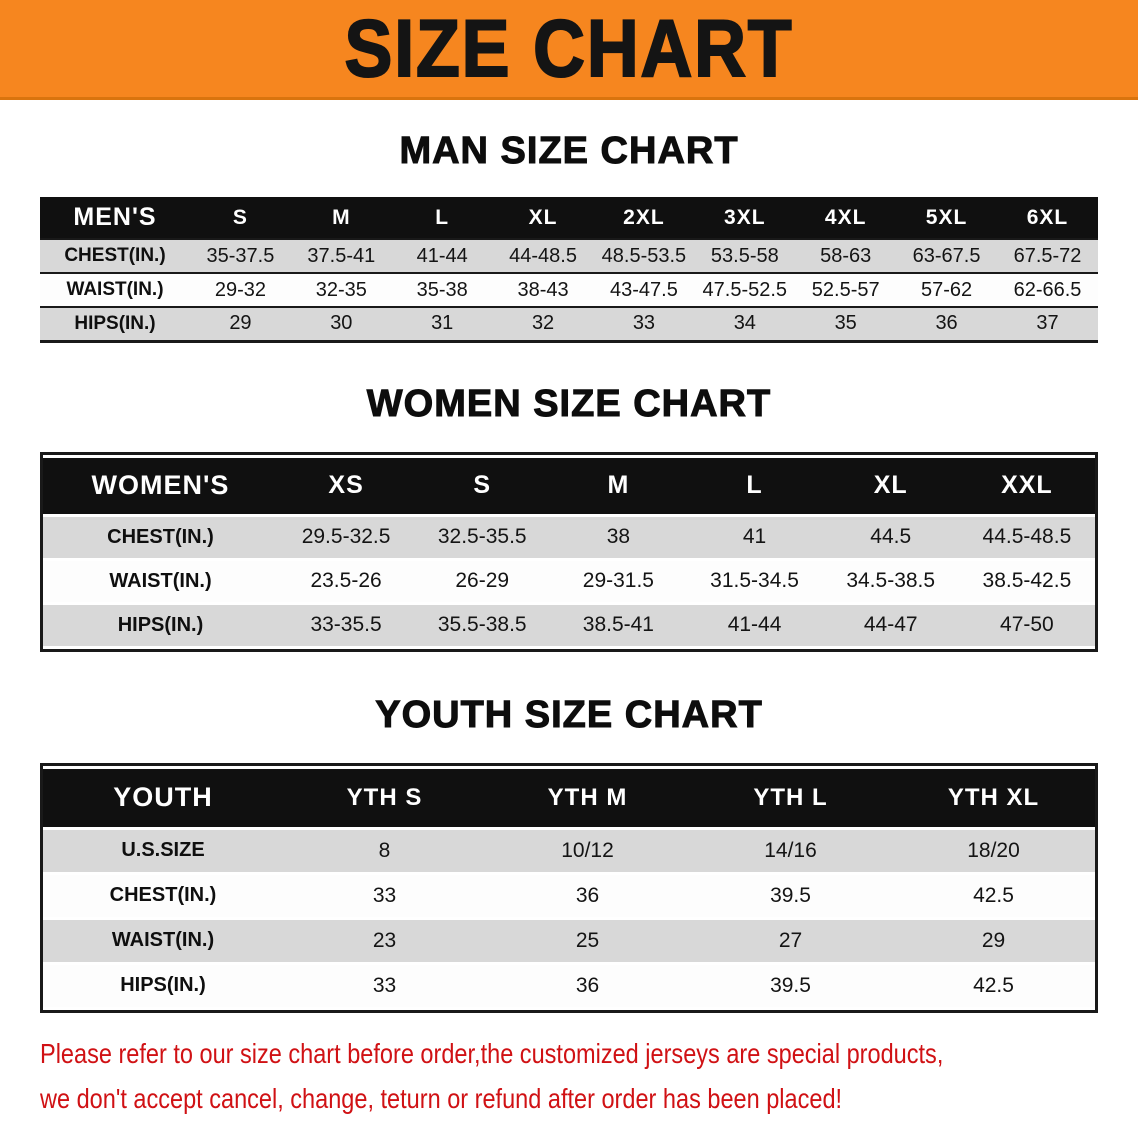 The image size is (1138, 1132). Describe the element at coordinates (745, 217) in the screenshot. I see `size-label-cell: 3XL` at that location.